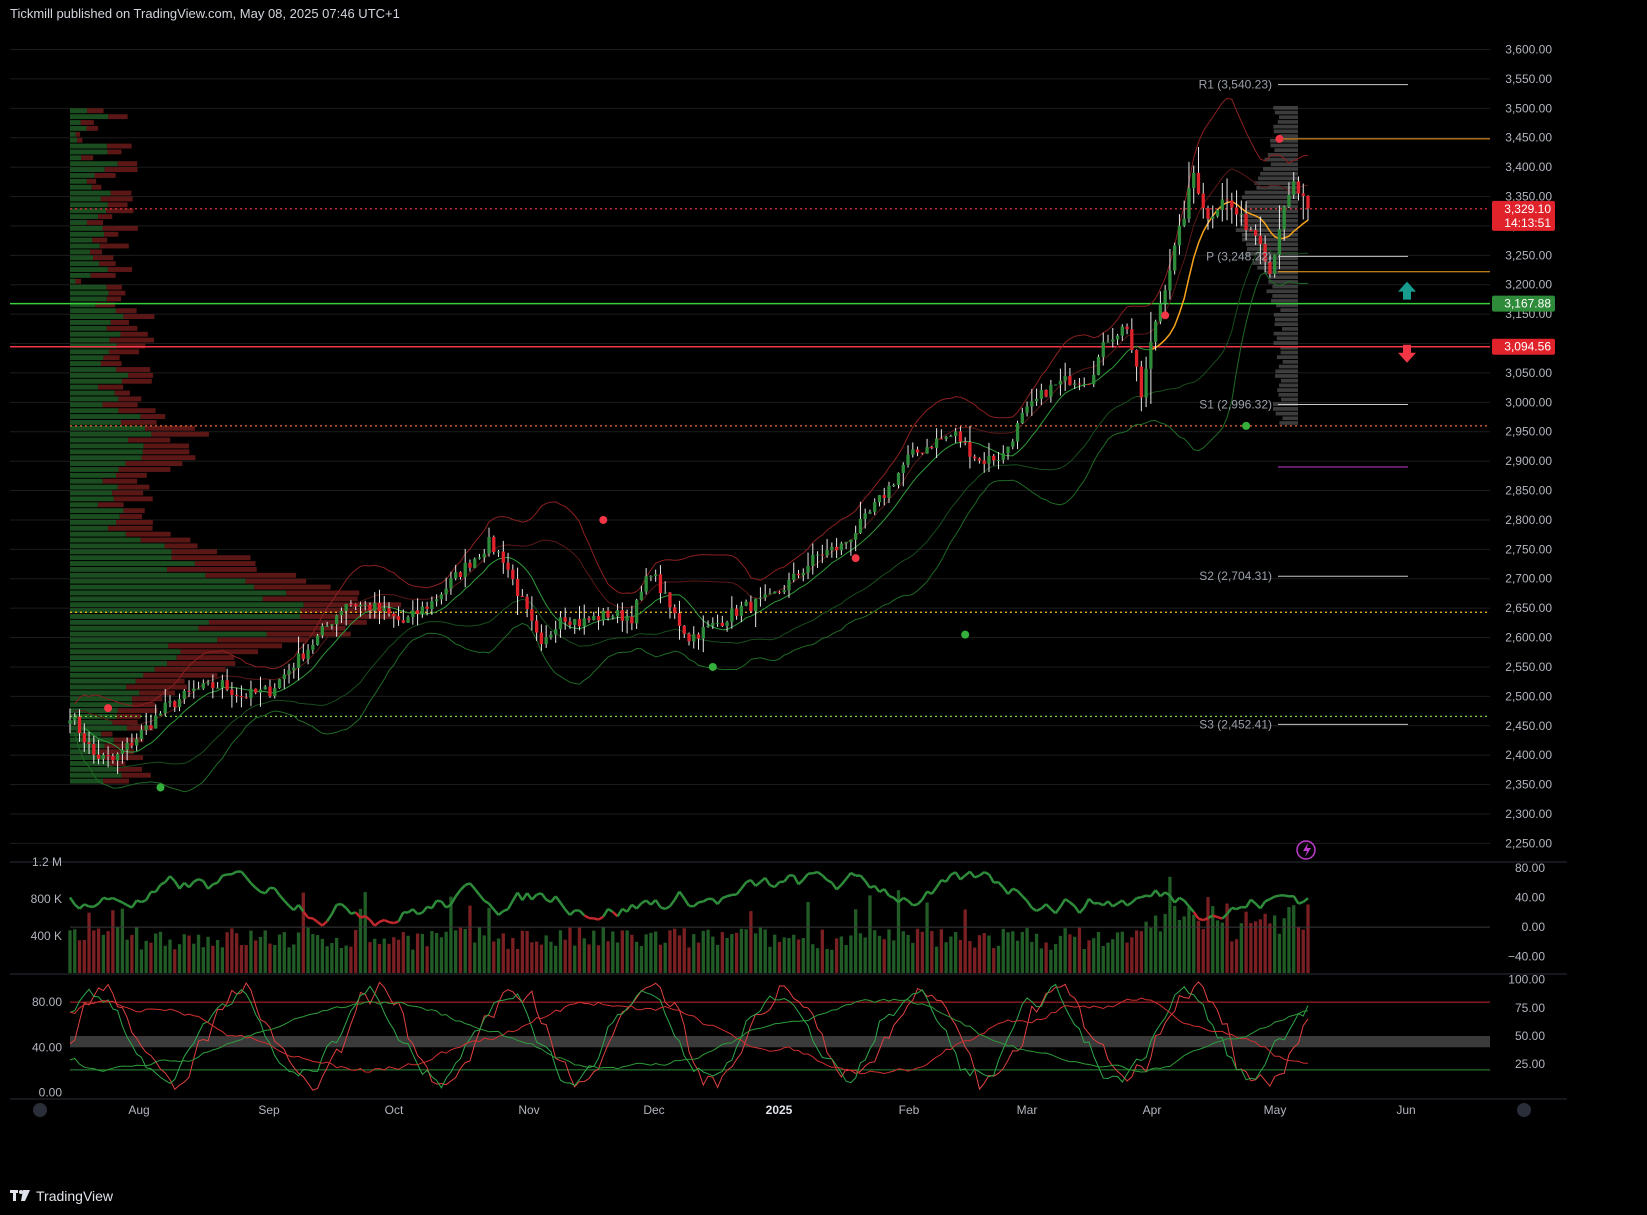  What do you see at coordinates (1235, 85) in the screenshot?
I see `pivot-label: R1 (3,540.23)` at bounding box center [1235, 85].